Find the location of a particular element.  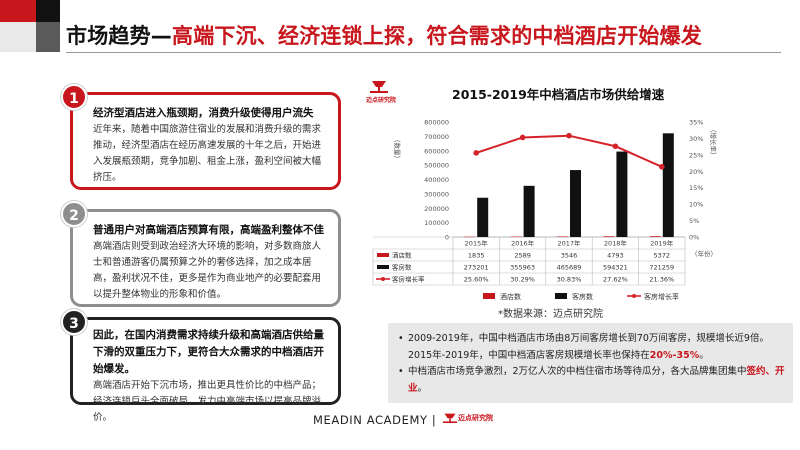

y-tick-left: 100000 is located at coordinates (436, 223).